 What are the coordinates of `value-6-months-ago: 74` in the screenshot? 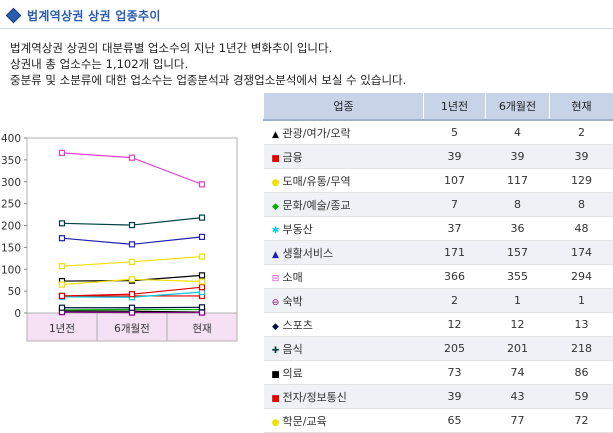 It's located at (518, 373).